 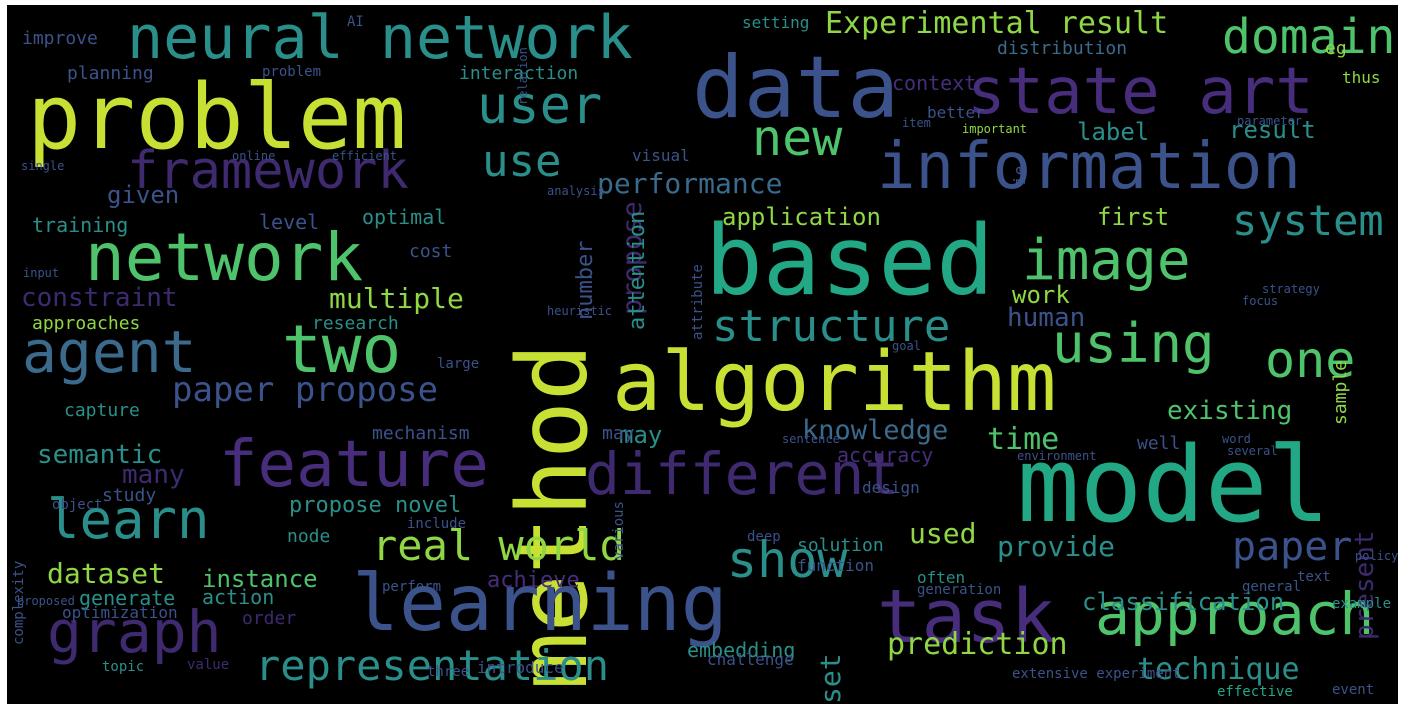 I want to click on word-sample: sample, so click(x=1340, y=392).